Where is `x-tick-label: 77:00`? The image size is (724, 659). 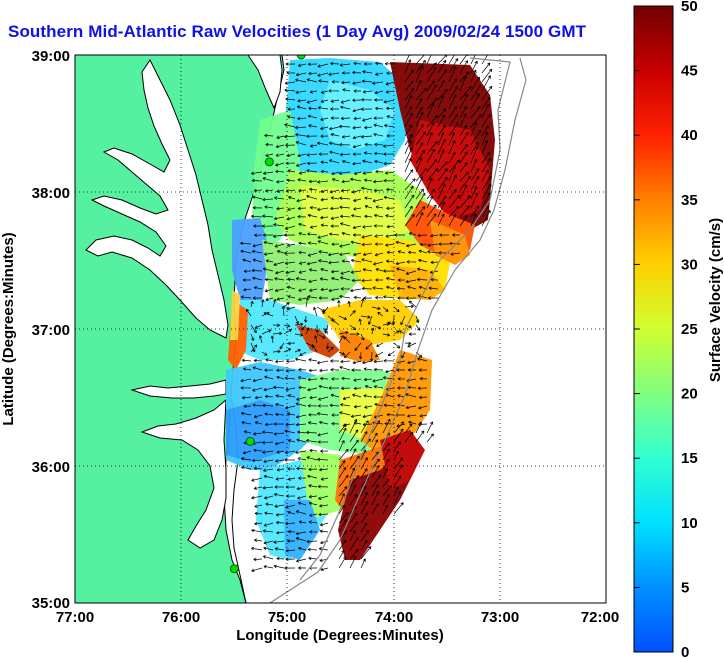
x-tick-label: 77:00 is located at coordinates (75, 617).